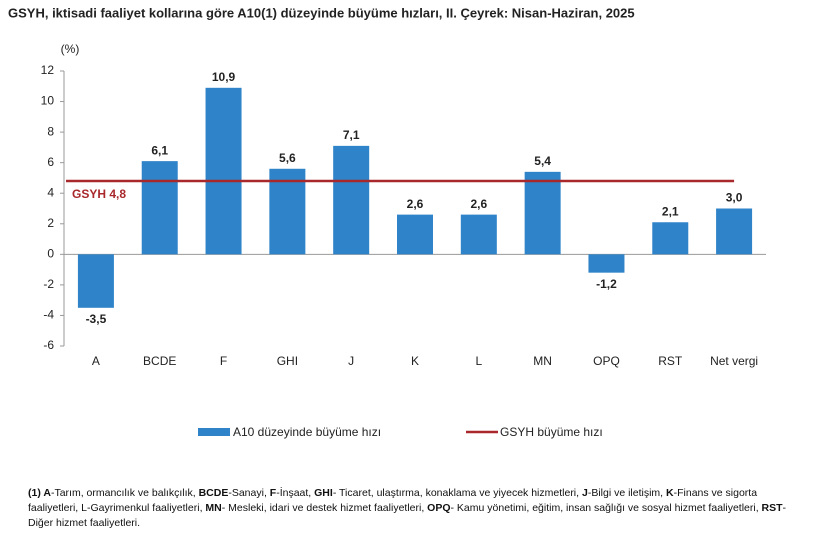  I want to click on value-label: 10,9, so click(224, 77).